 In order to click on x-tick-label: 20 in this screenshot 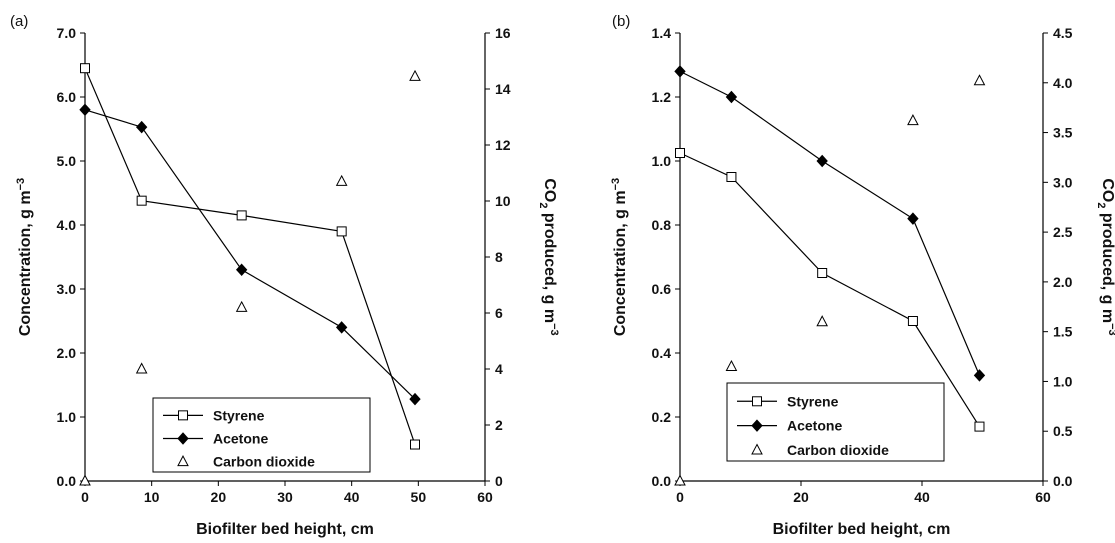, I will do `click(801, 497)`.